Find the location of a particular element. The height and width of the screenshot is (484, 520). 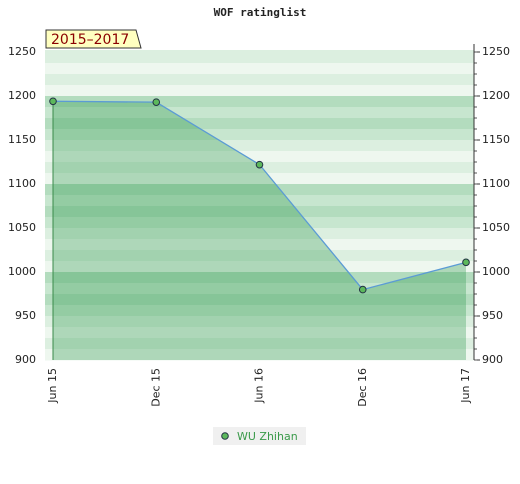

y2-tick-label: 1250 is located at coordinates (496, 51).